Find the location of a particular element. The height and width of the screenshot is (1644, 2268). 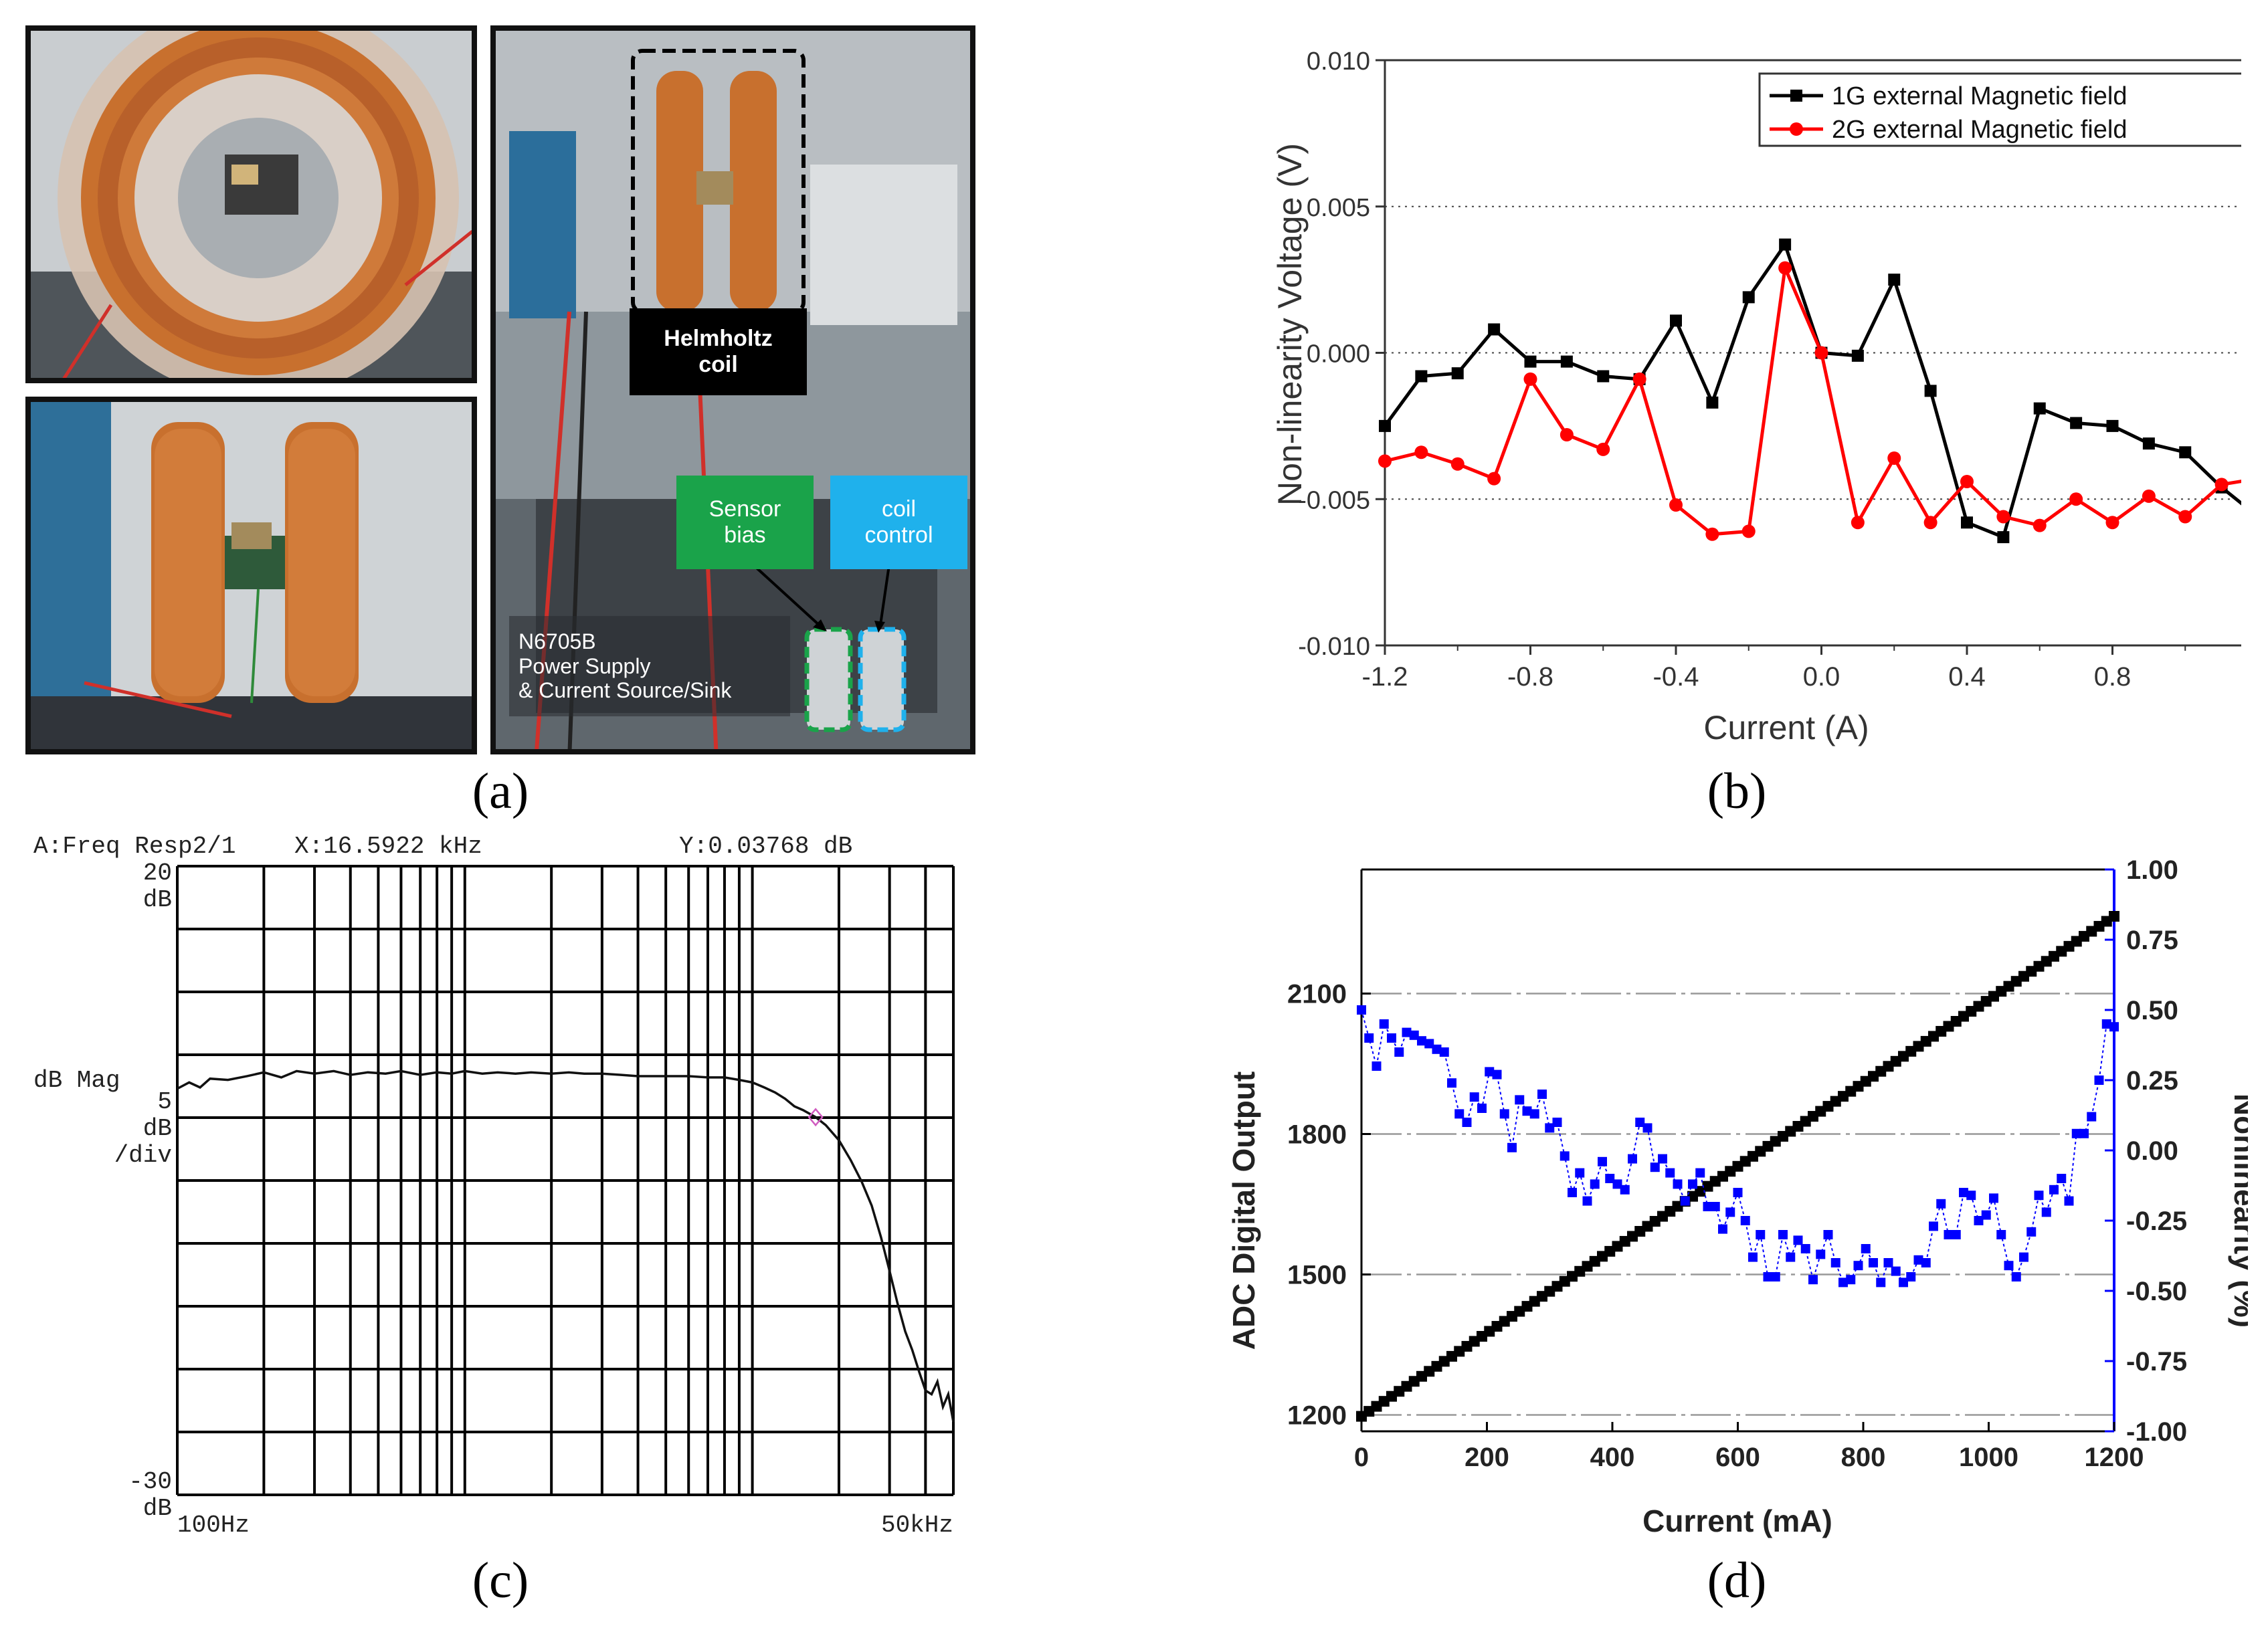

sensor-bias-label: Sensor bias is located at coordinates (745, 522).